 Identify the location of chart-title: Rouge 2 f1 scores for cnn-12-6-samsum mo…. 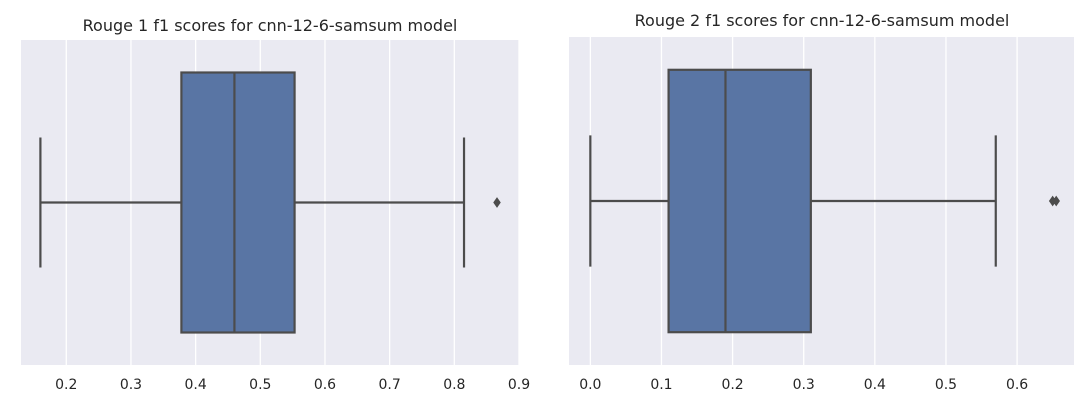
(822, 20).